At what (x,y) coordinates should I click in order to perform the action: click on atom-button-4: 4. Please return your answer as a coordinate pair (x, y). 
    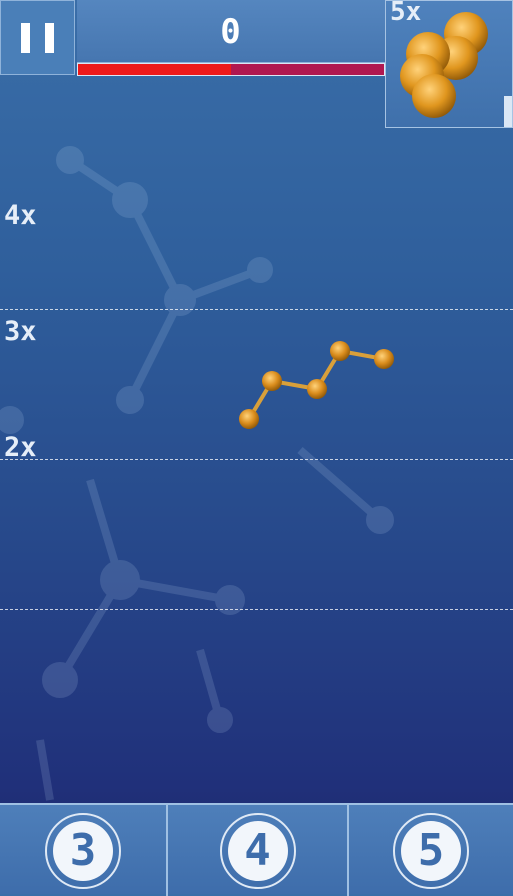
    Looking at the image, I should click on (257, 850).